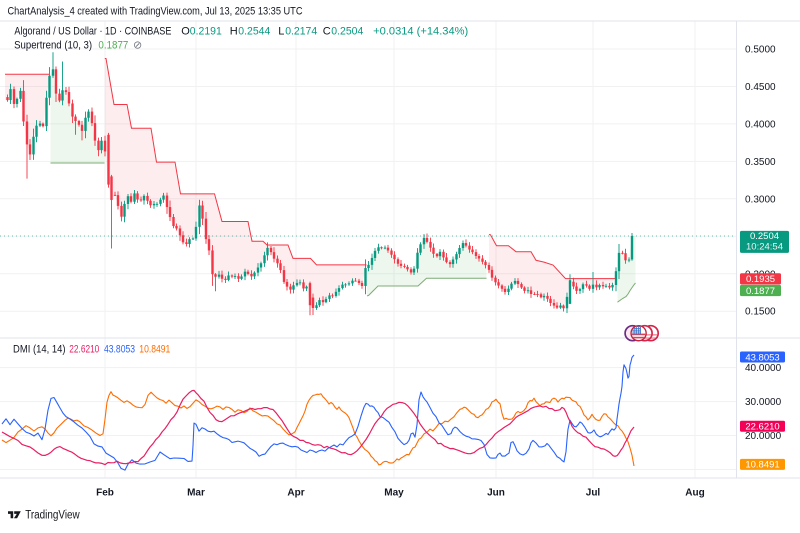 This screenshot has width=800, height=533. I want to click on svg-text: 0.5000, so click(760, 50).